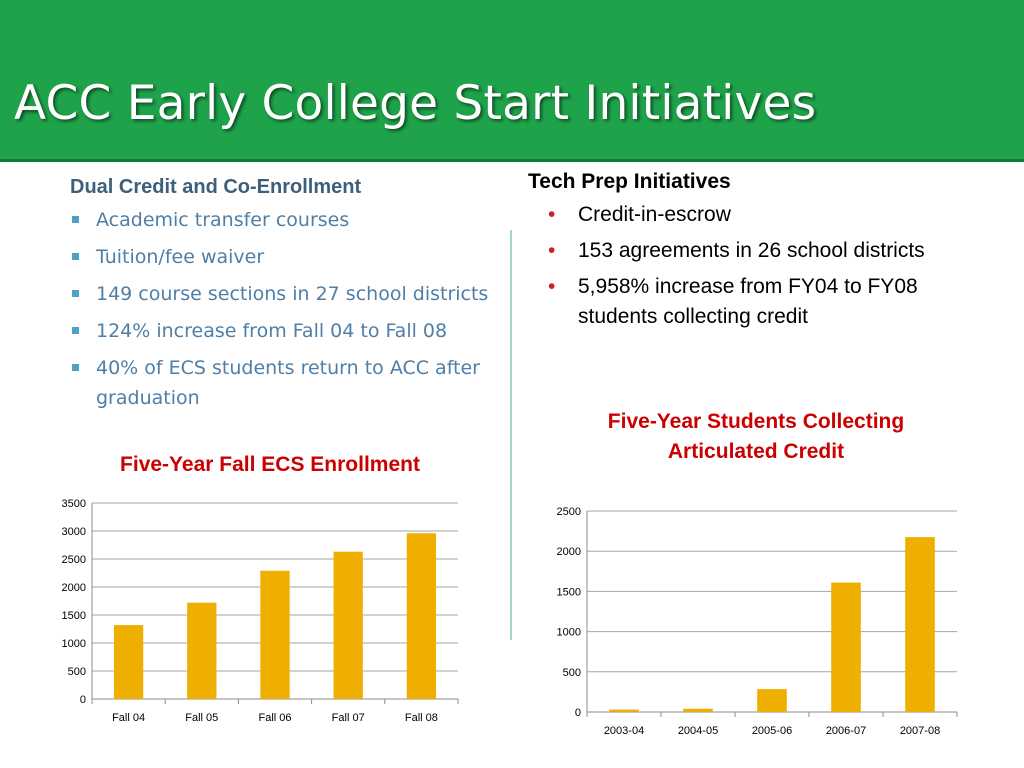  I want to click on list-item: Academic transfer courses, so click(280, 220).